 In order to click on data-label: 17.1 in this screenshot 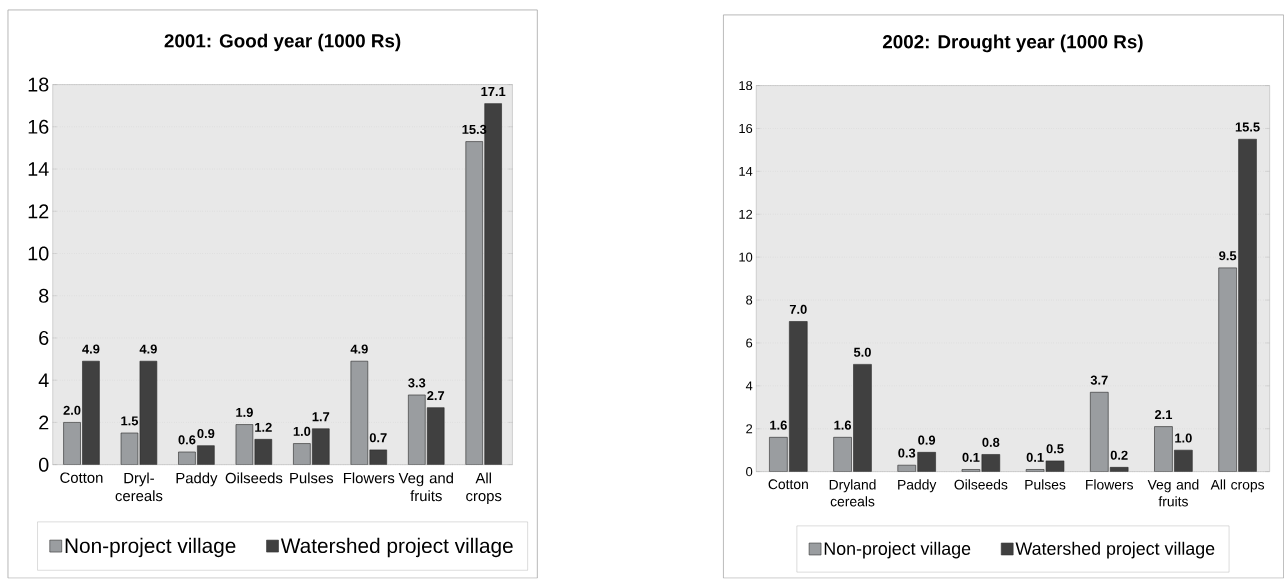, I will do `click(493, 92)`.